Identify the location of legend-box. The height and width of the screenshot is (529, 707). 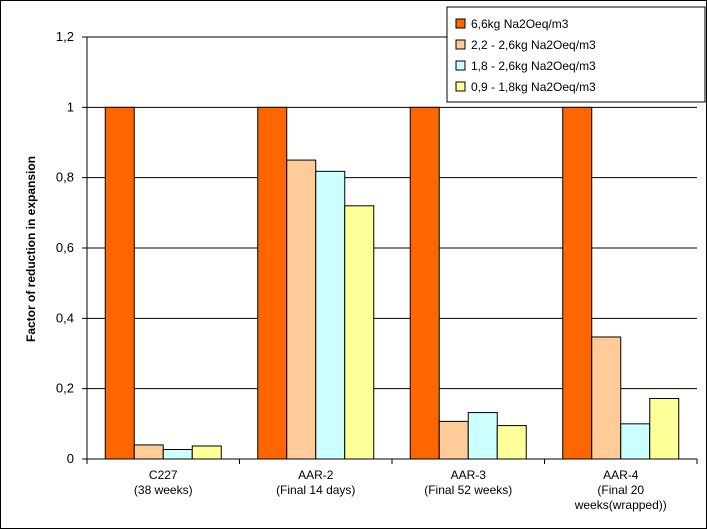
(576, 54).